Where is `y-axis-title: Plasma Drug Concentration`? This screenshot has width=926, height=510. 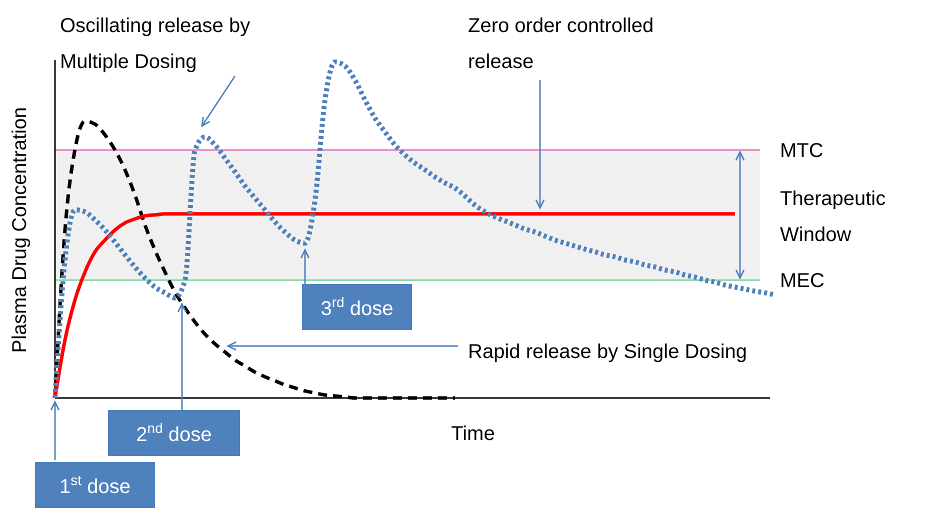 y-axis-title: Plasma Drug Concentration is located at coordinates (20, 230).